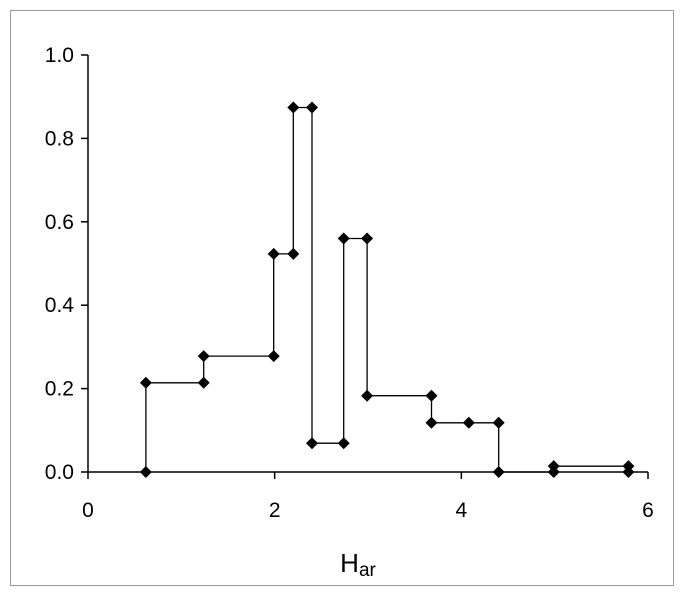 This screenshot has height=596, width=685. I want to click on x-tick-label: 2, so click(275, 510).